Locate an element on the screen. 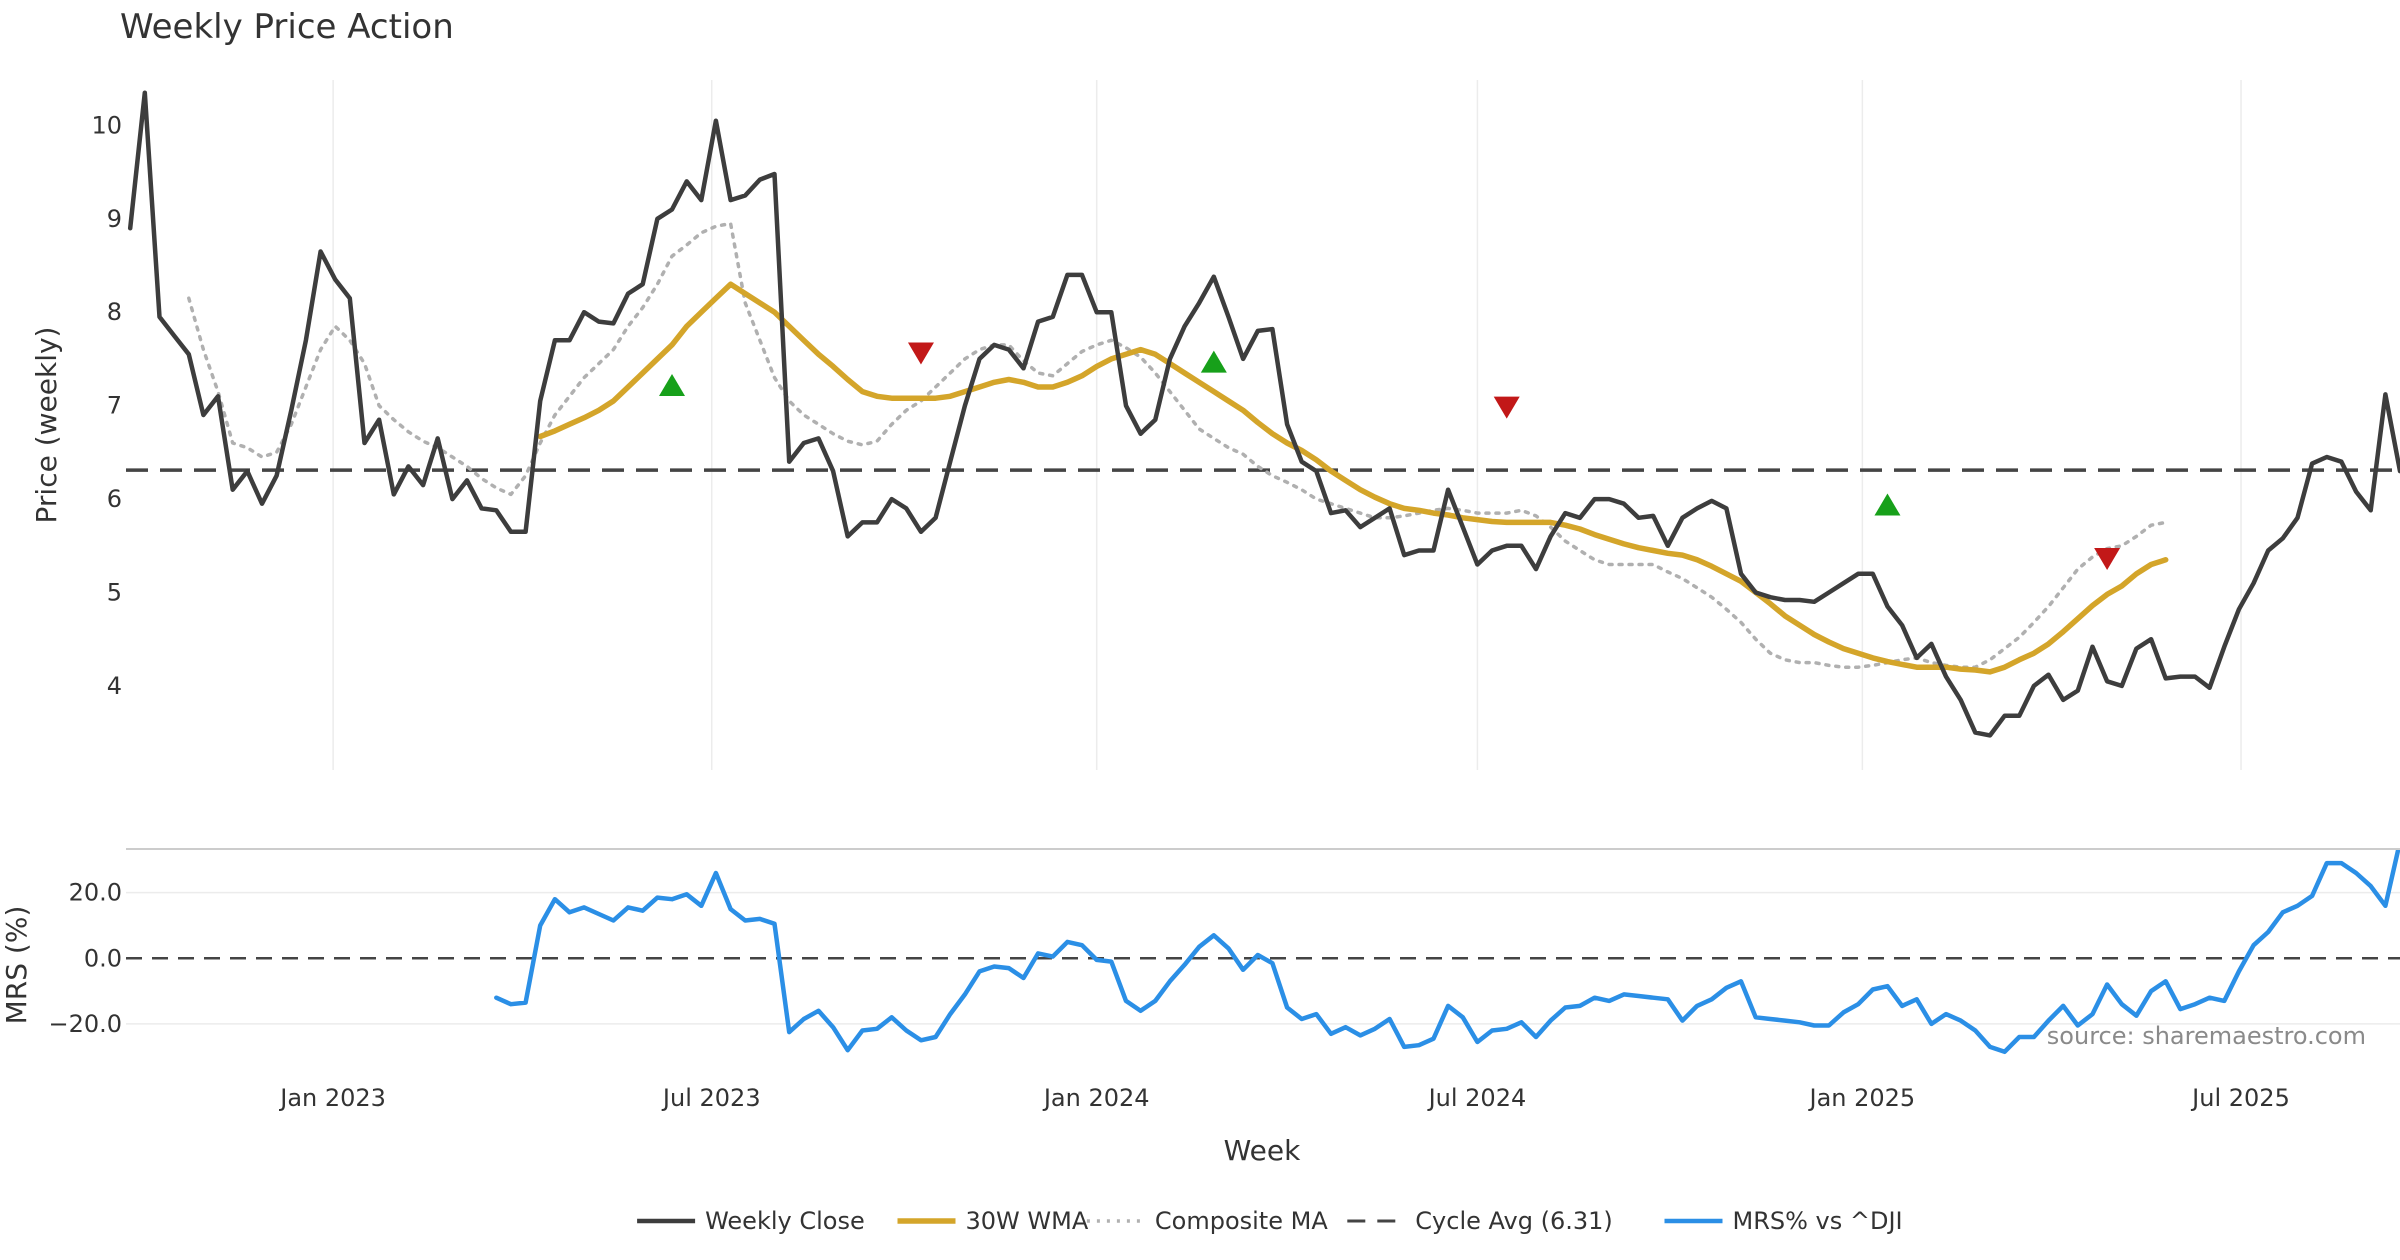 The height and width of the screenshot is (1260, 2400). mrs-axis-title: MRS (%) is located at coordinates (16, 965).